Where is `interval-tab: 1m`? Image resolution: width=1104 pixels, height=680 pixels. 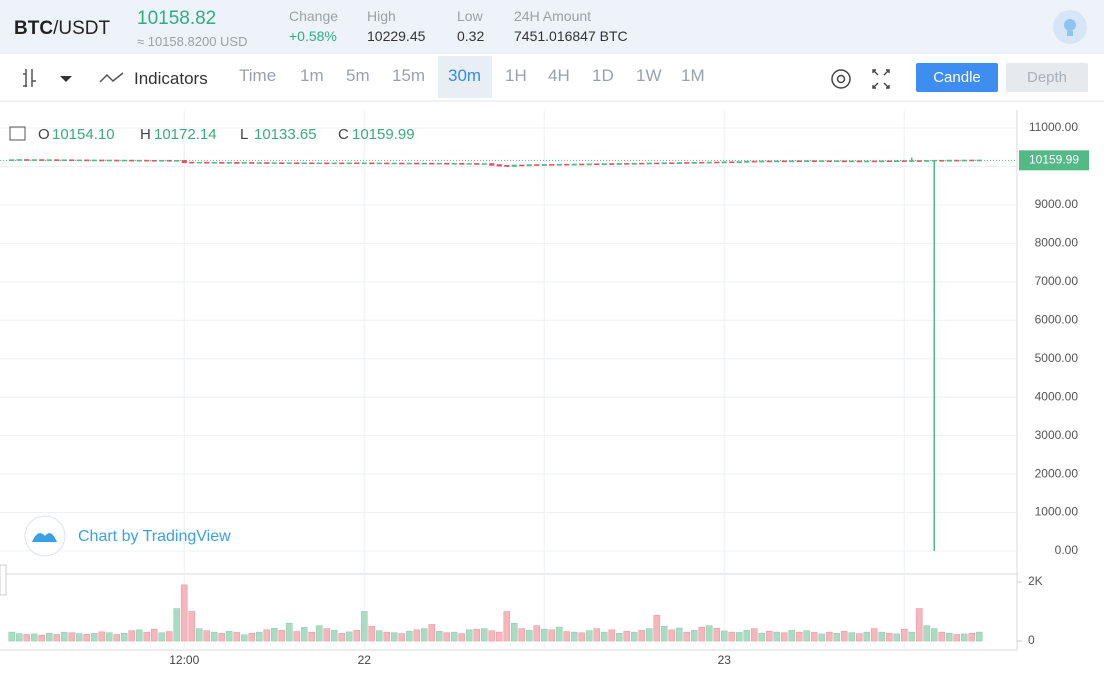
interval-tab: 1m is located at coordinates (312, 75).